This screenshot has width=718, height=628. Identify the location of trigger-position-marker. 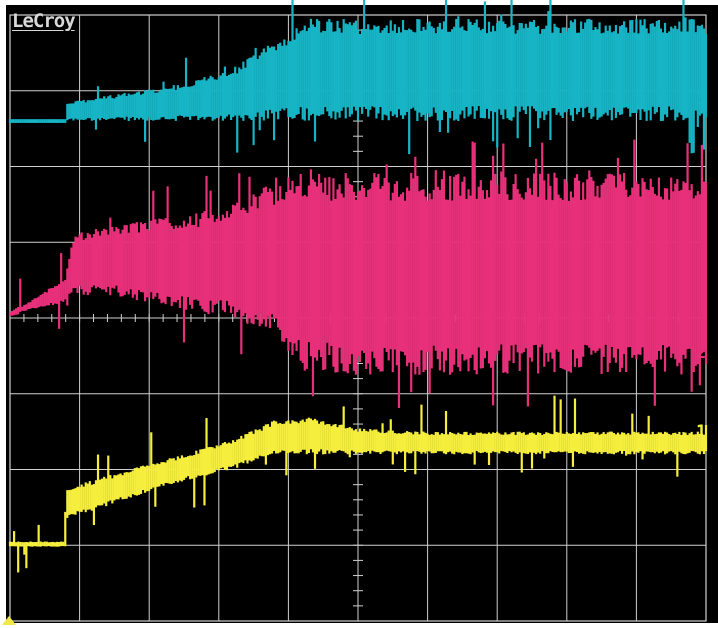
(9, 620).